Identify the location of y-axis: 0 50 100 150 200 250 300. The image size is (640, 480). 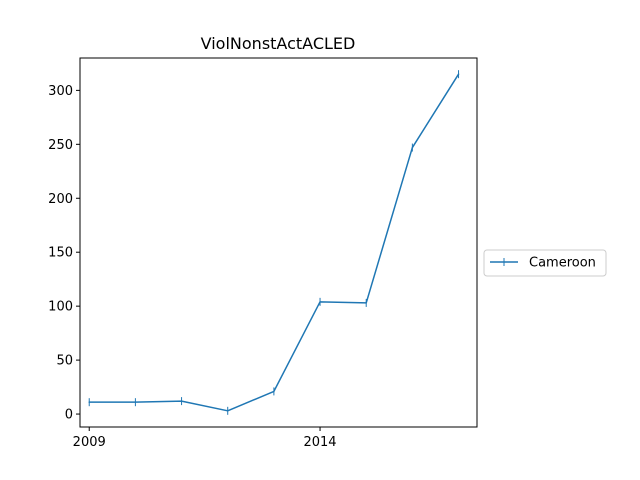
(64, 253).